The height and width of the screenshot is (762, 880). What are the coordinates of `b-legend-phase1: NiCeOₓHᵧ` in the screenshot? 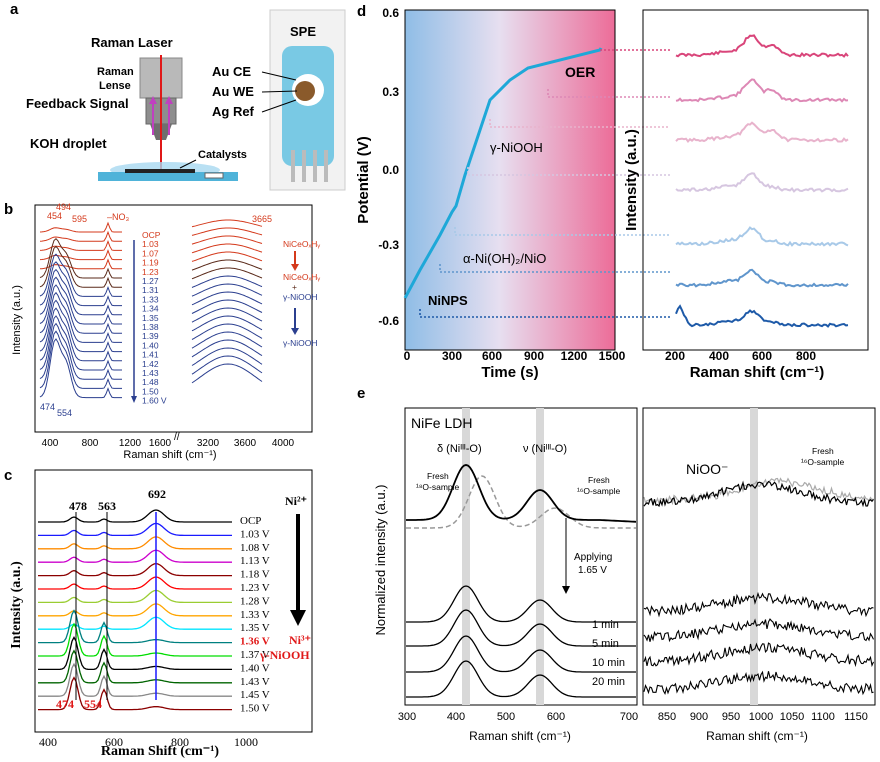 It's located at (301, 244).